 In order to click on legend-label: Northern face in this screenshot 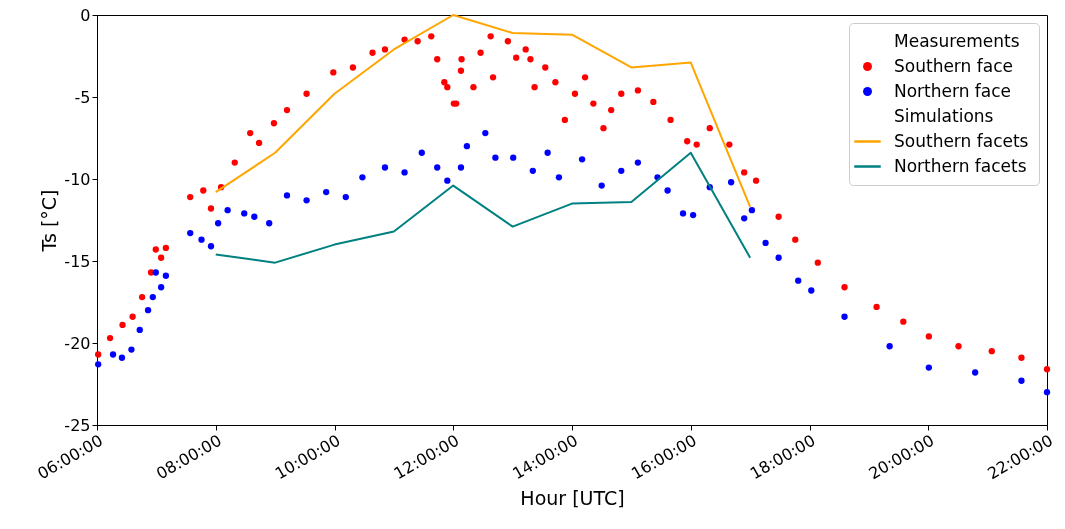, I will do `click(953, 90)`.